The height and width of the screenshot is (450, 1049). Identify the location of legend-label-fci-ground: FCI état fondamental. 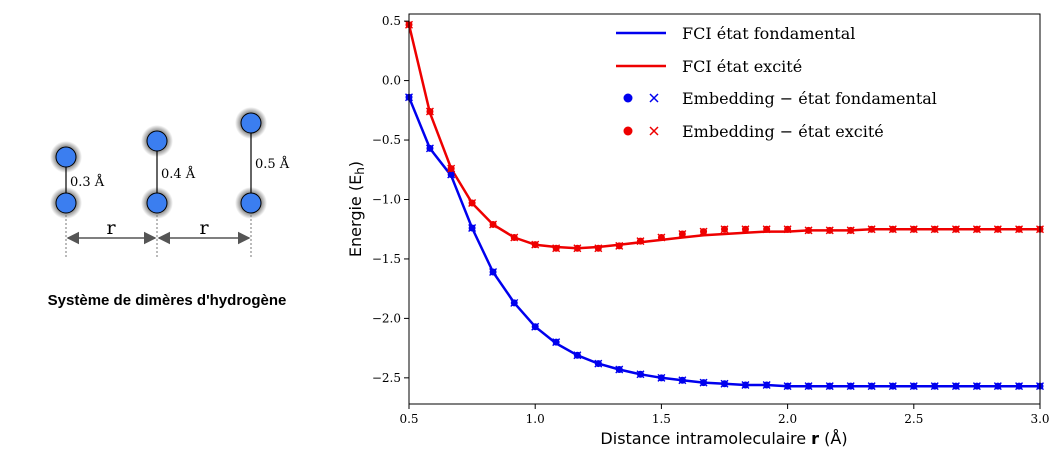
(768, 33).